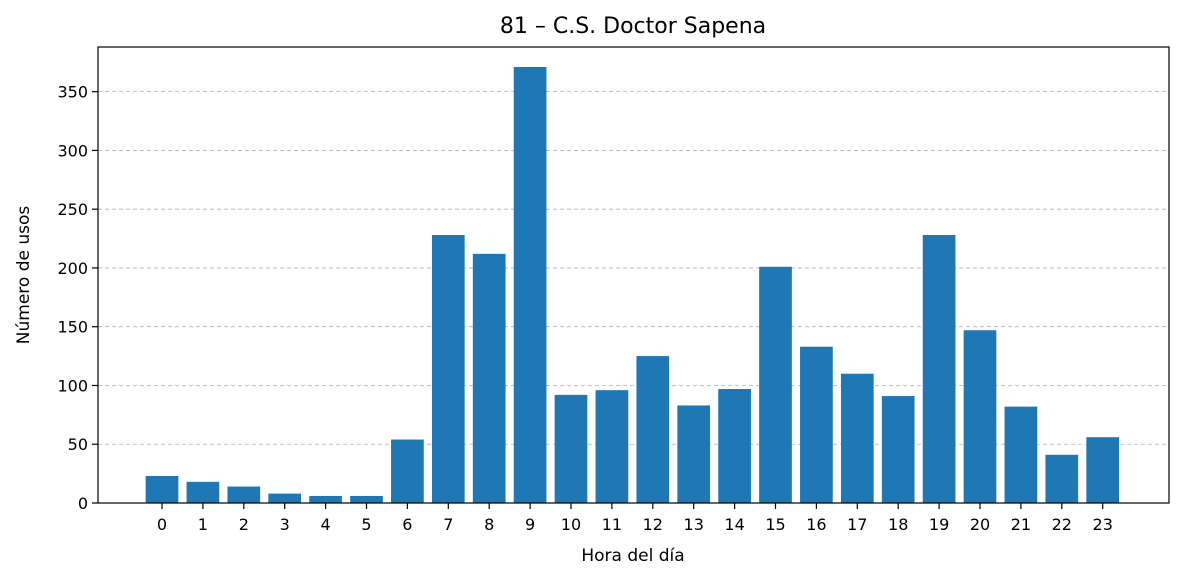  I want to click on x-tick-label: 8, so click(489, 524).